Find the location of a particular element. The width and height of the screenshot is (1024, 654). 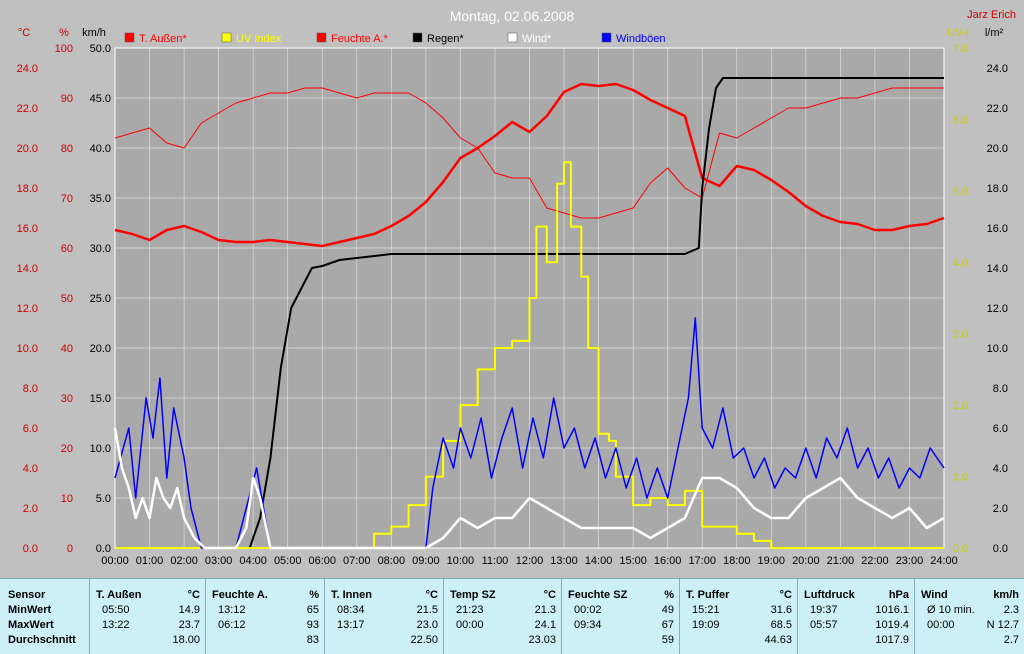

axis-rain-unit: l/m² is located at coordinates (994, 33).